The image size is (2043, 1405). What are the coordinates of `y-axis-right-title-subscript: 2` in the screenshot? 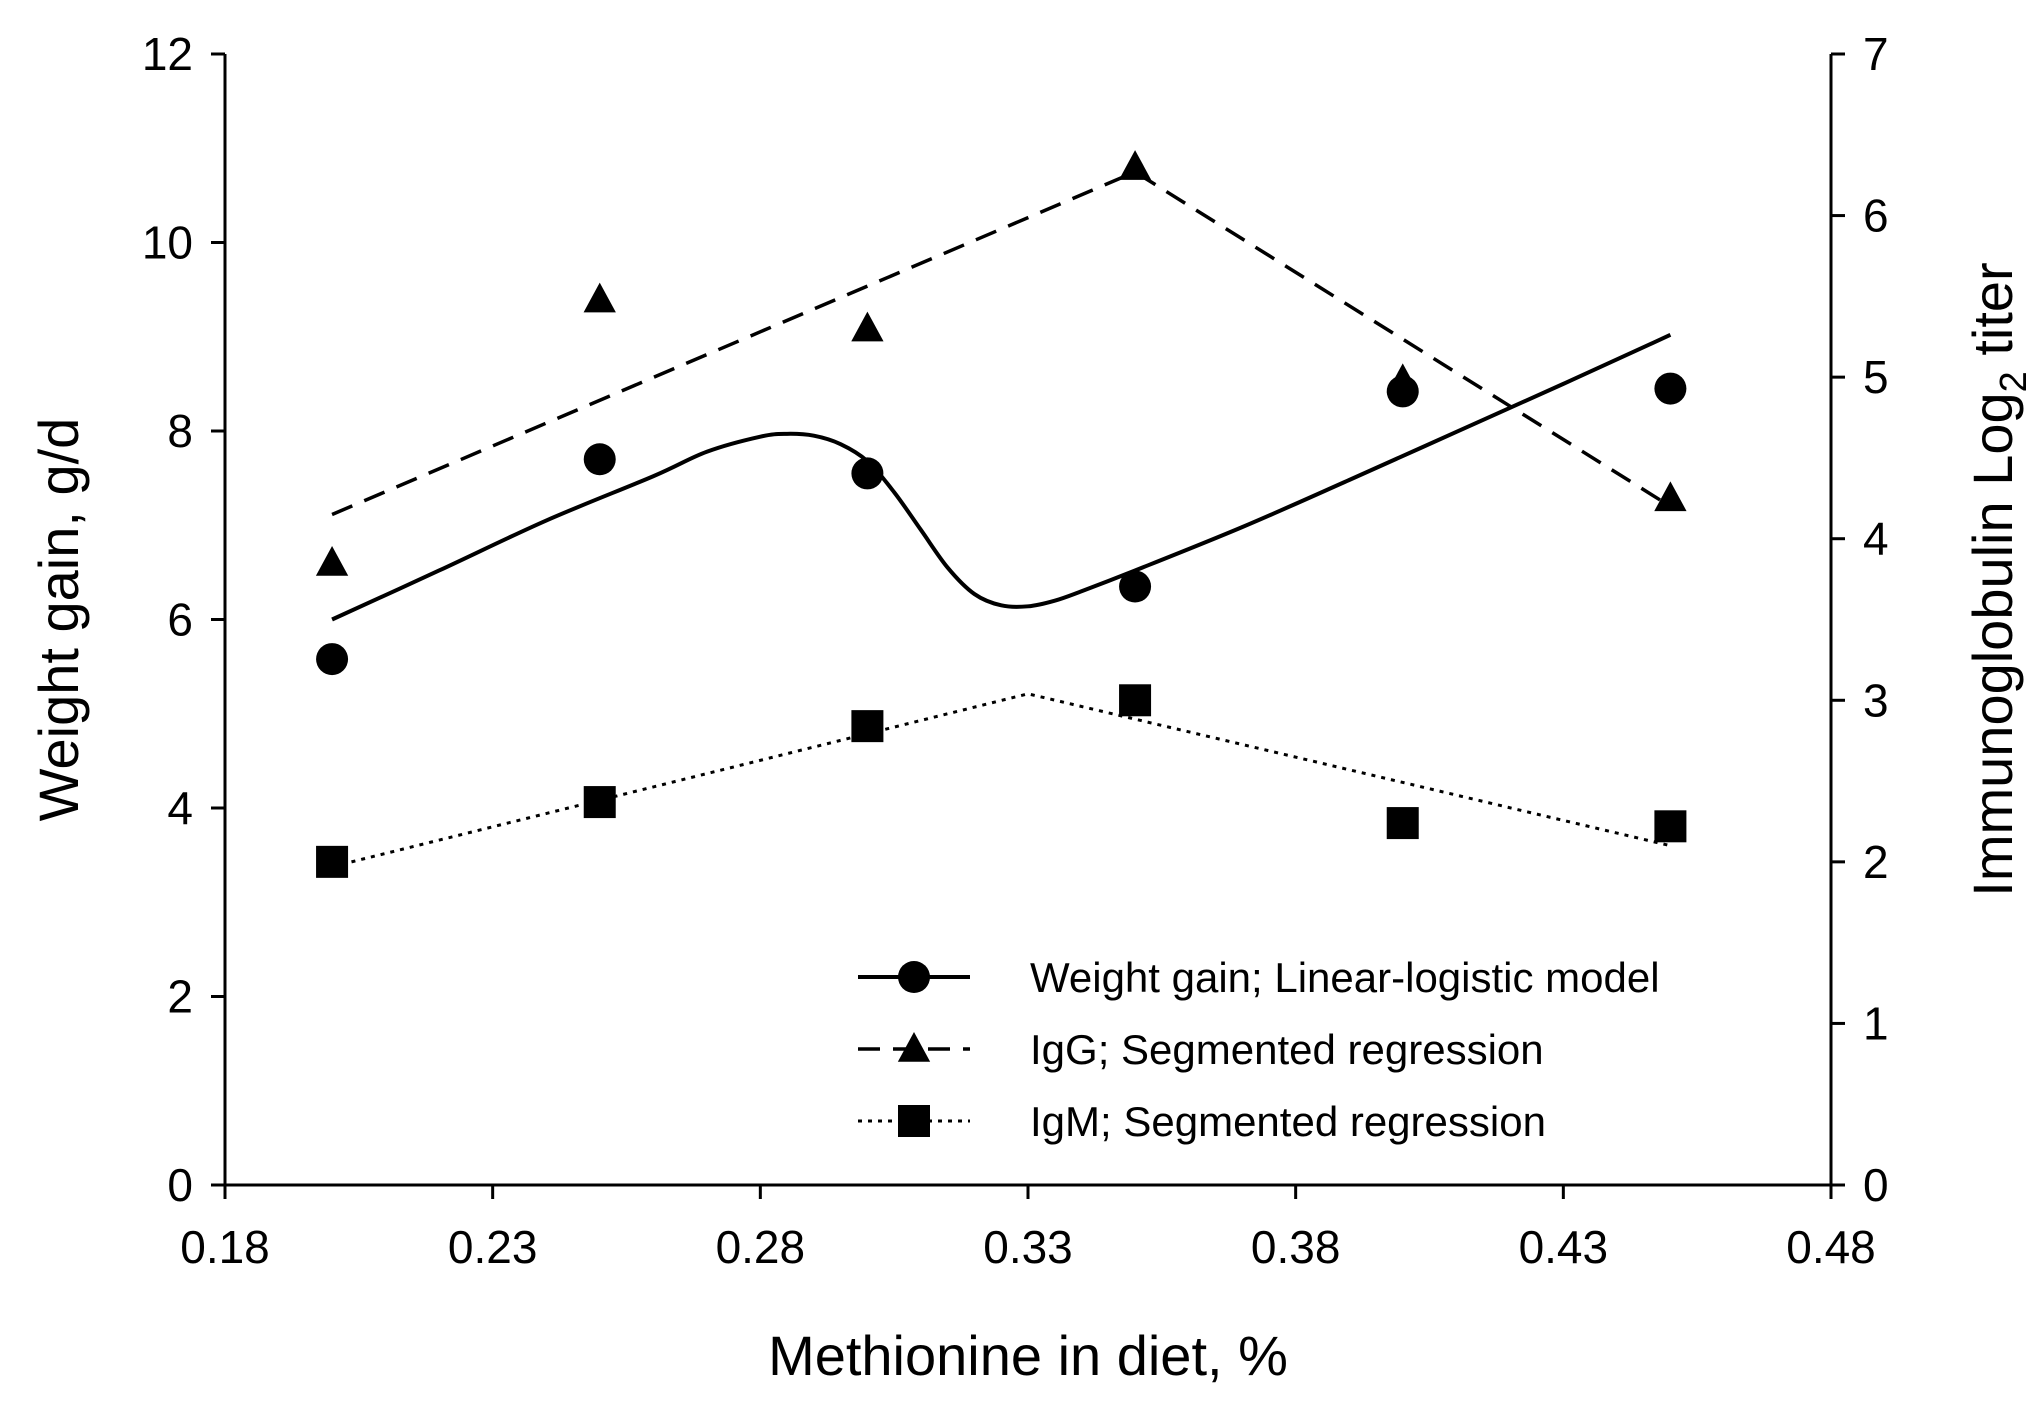 It's located at (2014, 381).